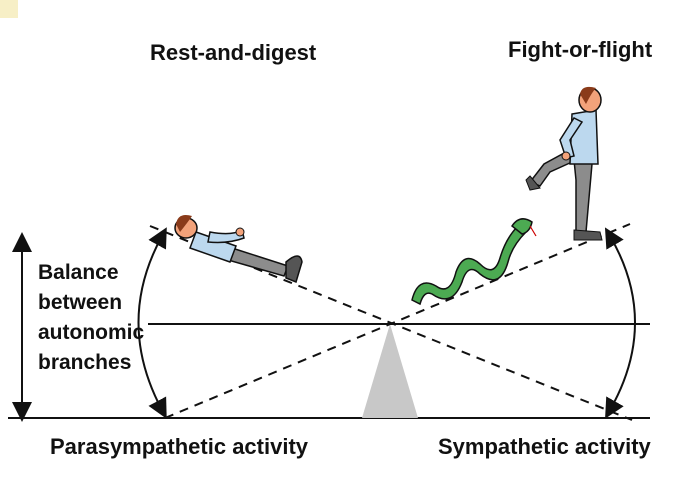 The height and width of the screenshot is (481, 700). I want to click on fight-or-flight-label: Fight-or-flight, so click(580, 49).